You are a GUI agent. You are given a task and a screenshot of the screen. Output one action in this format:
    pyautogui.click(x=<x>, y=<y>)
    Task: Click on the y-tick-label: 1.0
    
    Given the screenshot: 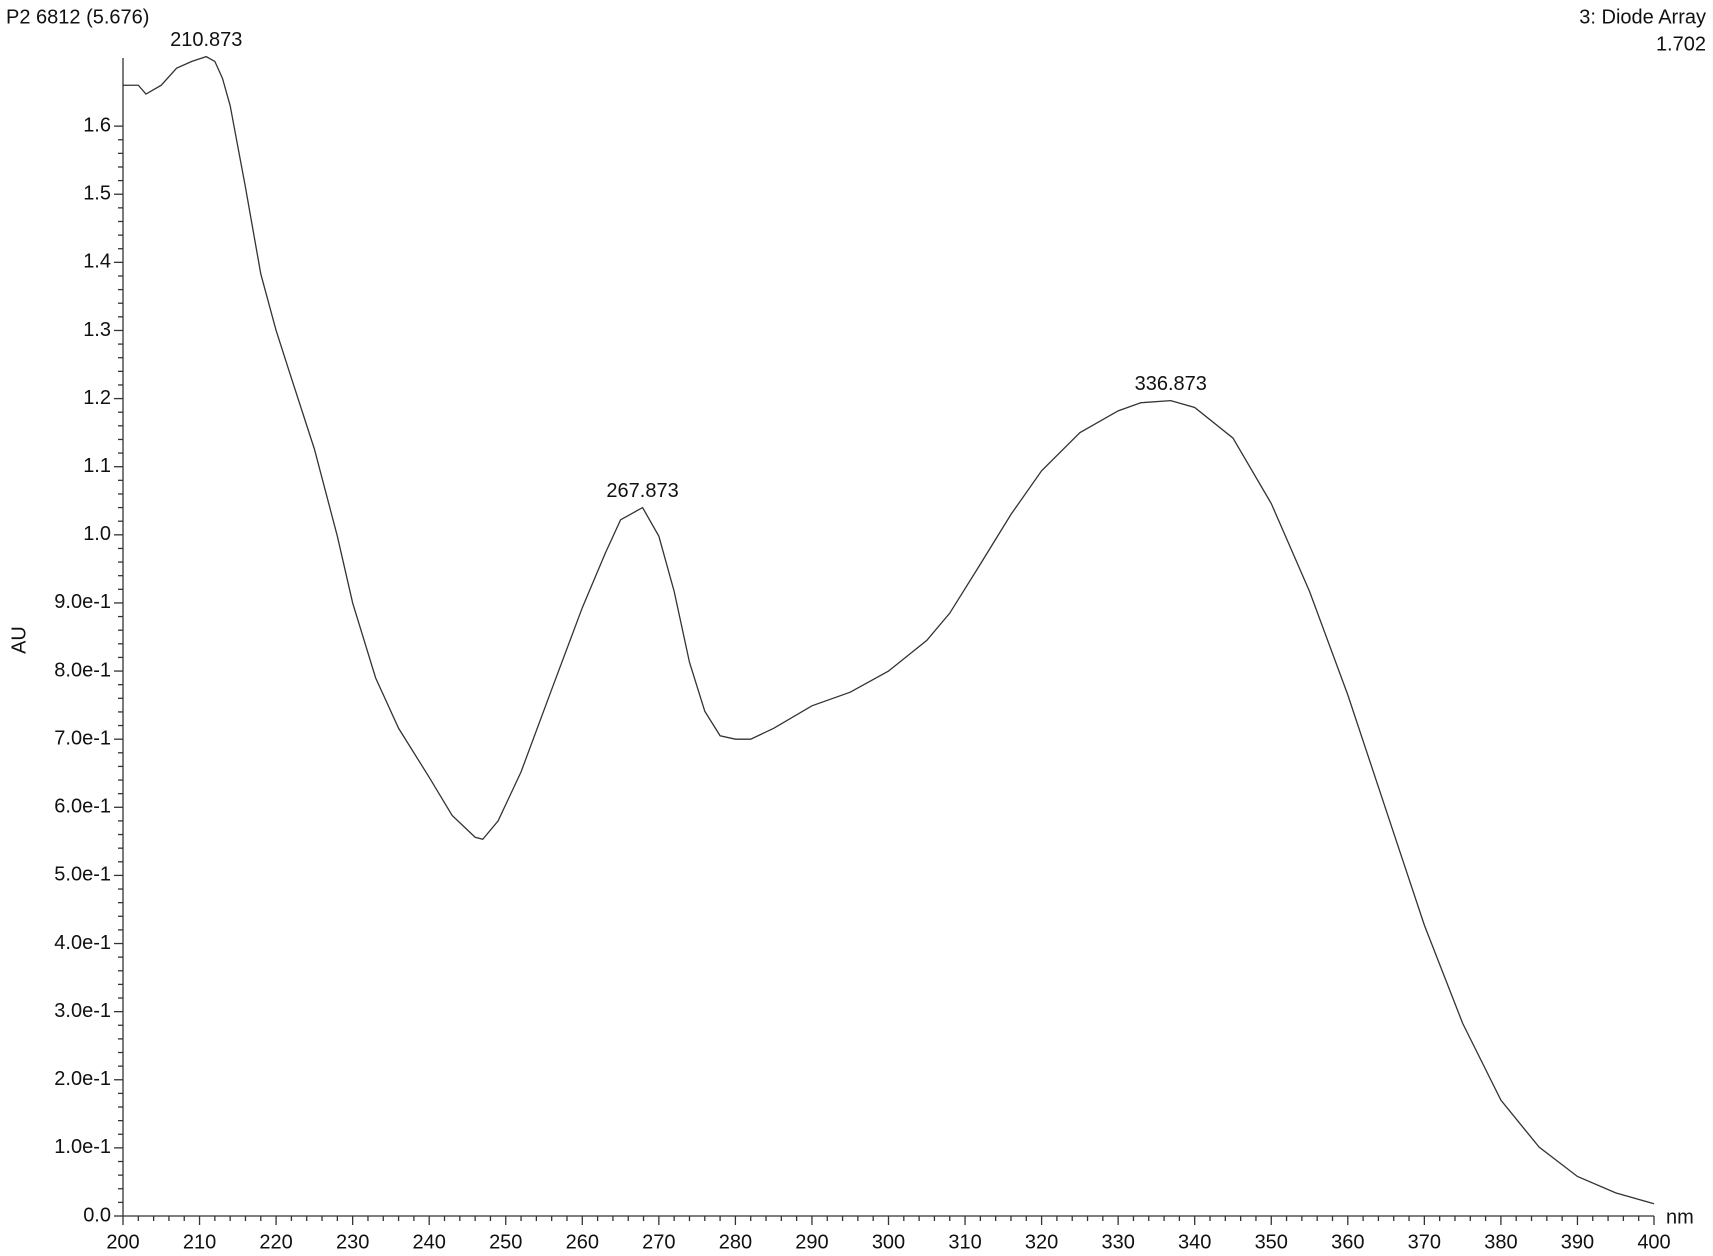 What is the action you would take?
    pyautogui.click(x=97, y=534)
    